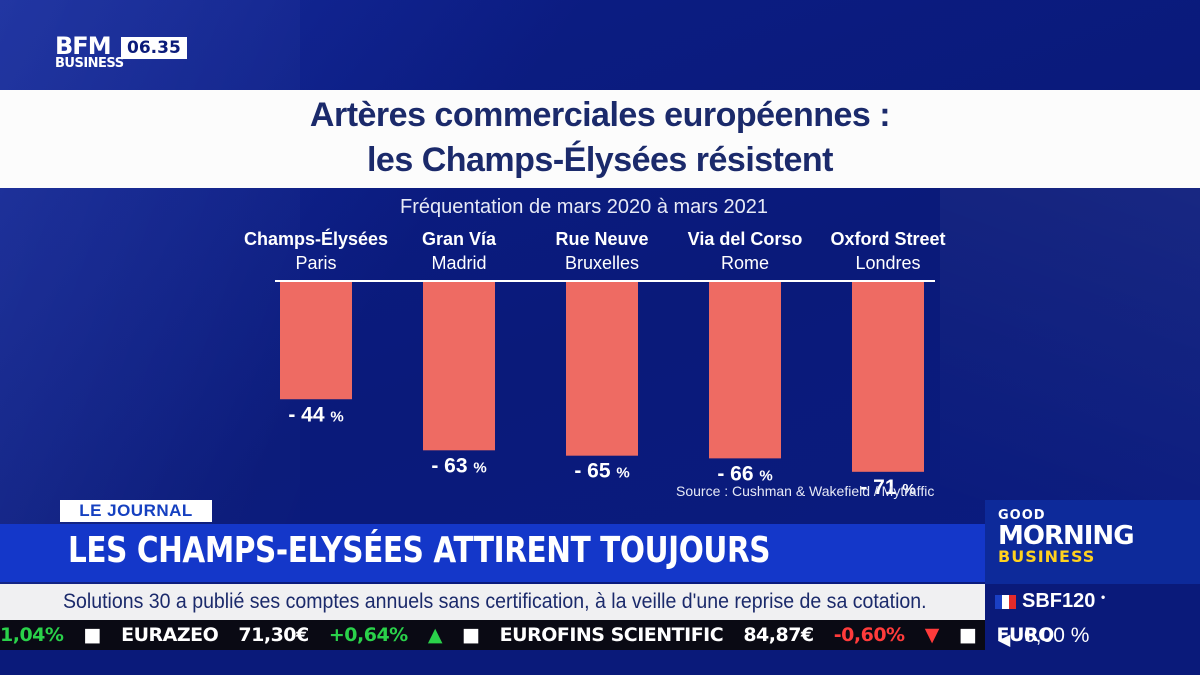 This screenshot has width=1200, height=675. What do you see at coordinates (600, 115) in the screenshot?
I see `chart-title-line1: Artères commerciales européennes :` at bounding box center [600, 115].